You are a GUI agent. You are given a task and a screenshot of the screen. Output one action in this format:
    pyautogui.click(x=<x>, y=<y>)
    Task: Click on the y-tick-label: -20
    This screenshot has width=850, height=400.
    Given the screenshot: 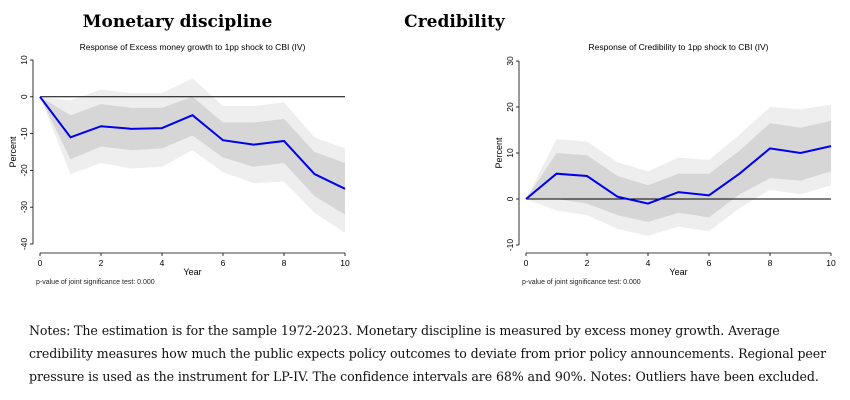 What is the action you would take?
    pyautogui.click(x=24, y=170)
    